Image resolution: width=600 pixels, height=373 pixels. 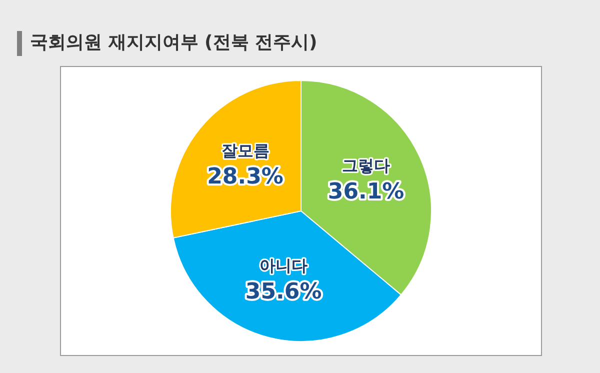 What do you see at coordinates (283, 291) in the screenshot?
I see `data-label: 35.6%` at bounding box center [283, 291].